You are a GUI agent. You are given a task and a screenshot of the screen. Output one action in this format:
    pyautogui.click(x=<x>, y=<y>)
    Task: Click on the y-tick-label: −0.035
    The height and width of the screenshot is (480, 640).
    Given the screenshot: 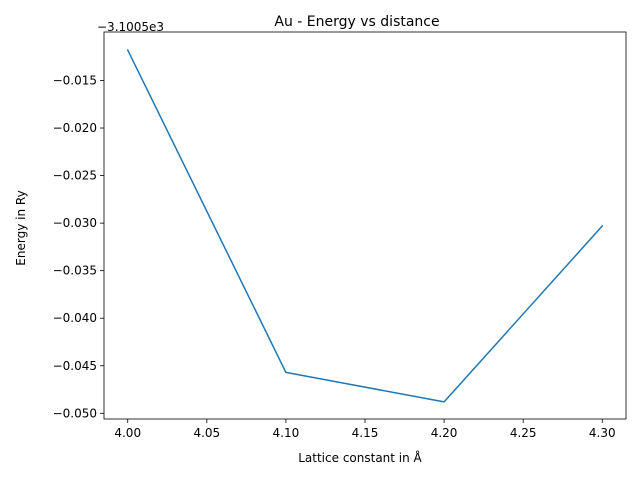 What is the action you would take?
    pyautogui.click(x=75, y=271)
    